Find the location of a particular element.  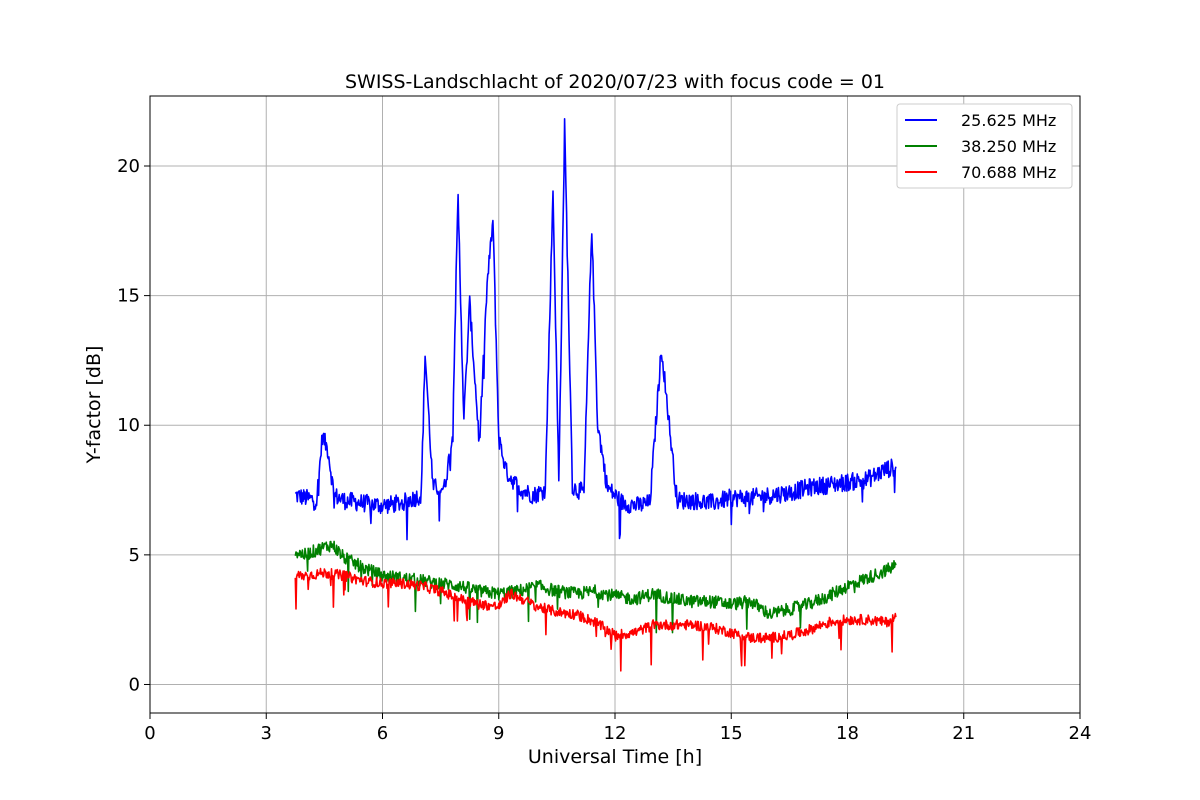

legend-label-2: 38.250 MHz is located at coordinates (1008, 146).